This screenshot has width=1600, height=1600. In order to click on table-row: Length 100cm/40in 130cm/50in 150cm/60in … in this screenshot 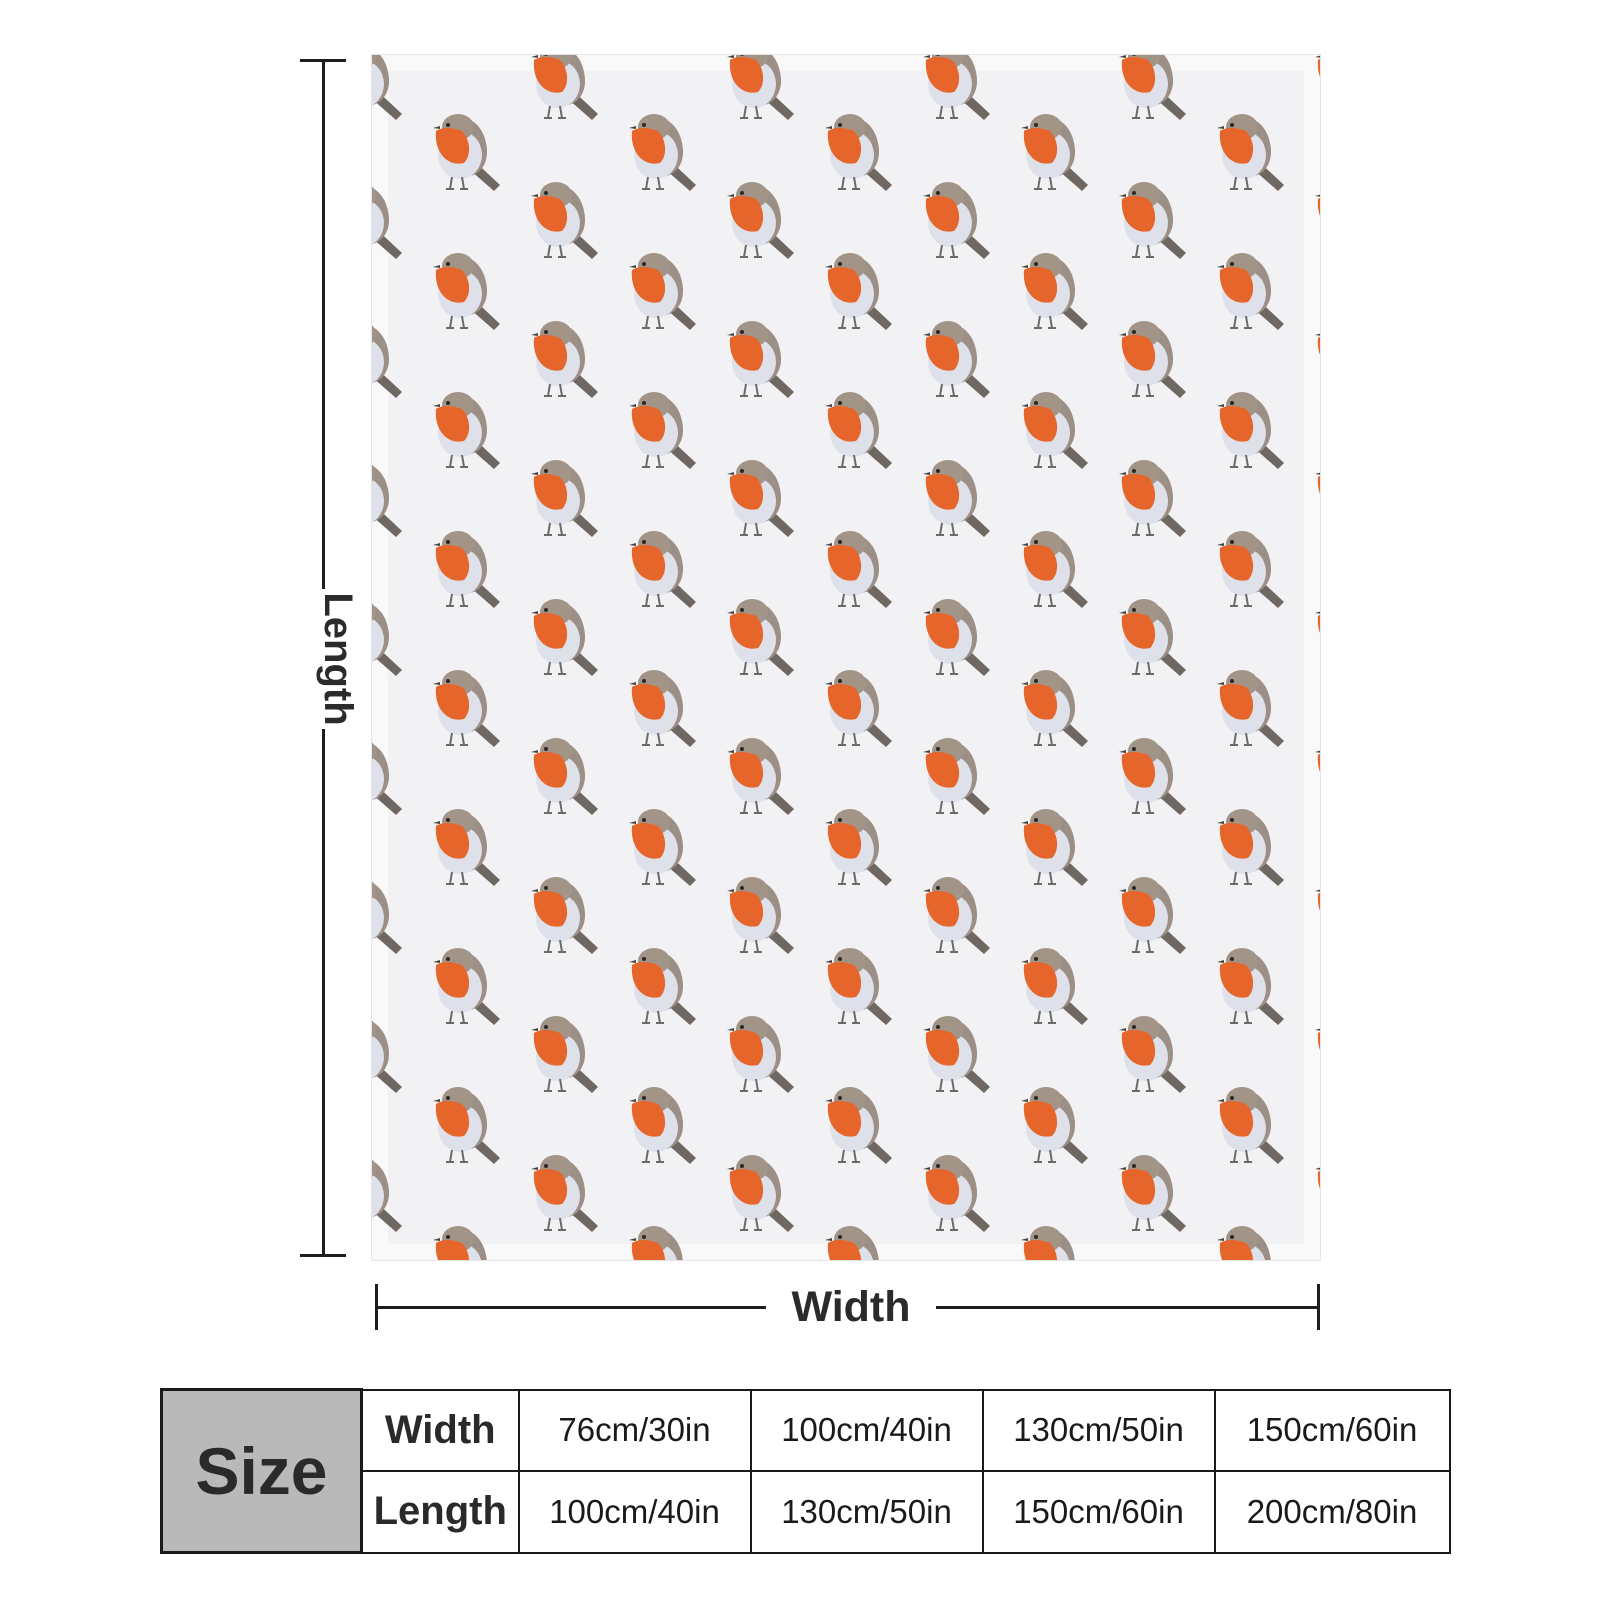, I will do `click(806, 1512)`.